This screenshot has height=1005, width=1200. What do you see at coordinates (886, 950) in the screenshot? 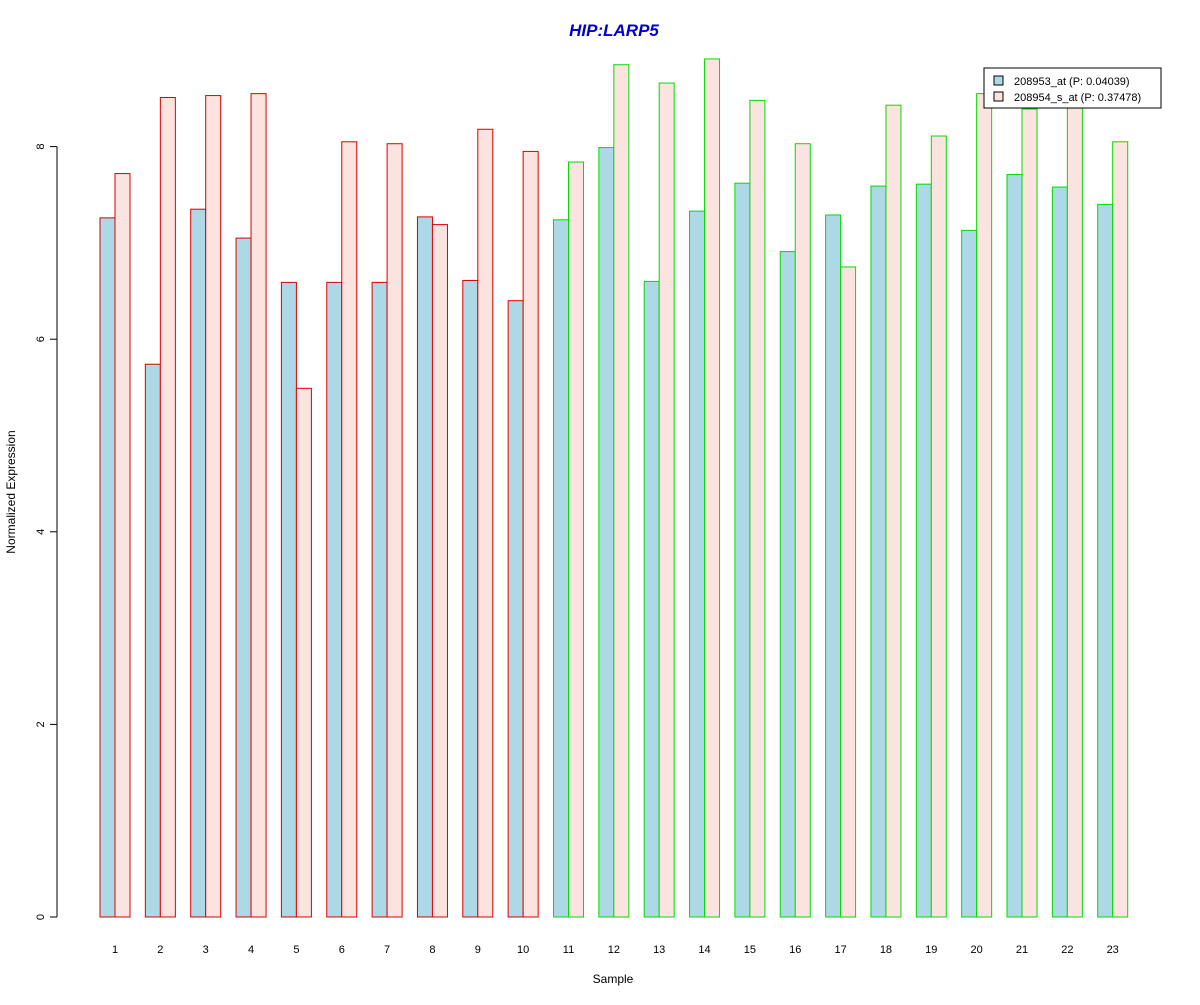
I see `x-tick-label: 18` at bounding box center [886, 950].